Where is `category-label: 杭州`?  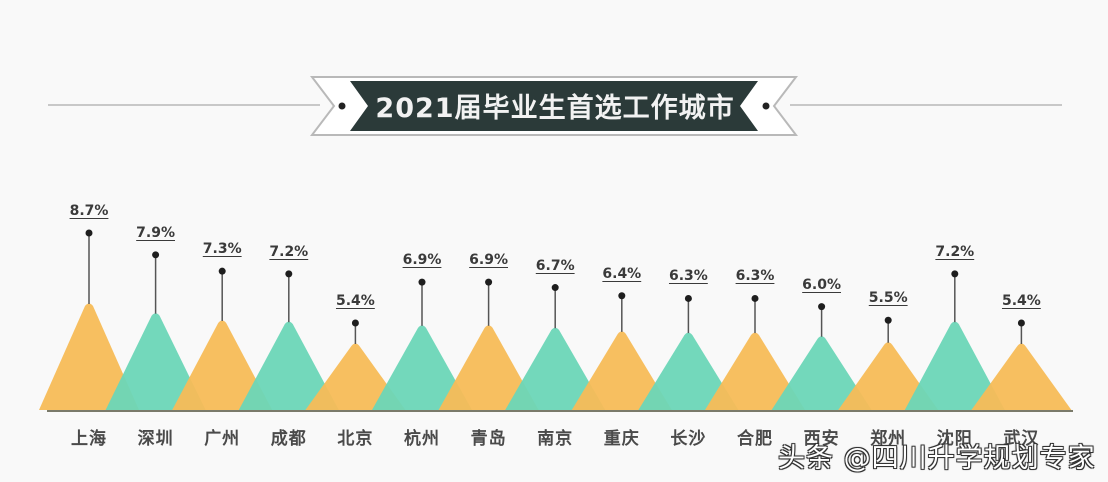 category-label: 杭州 is located at coordinates (422, 439).